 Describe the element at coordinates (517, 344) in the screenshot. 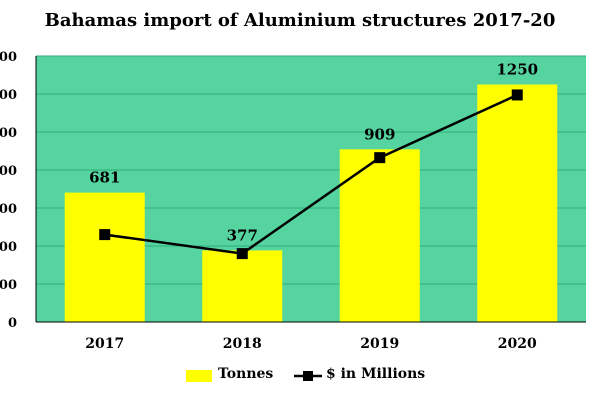

I see `x-tick-label: 2020` at that location.